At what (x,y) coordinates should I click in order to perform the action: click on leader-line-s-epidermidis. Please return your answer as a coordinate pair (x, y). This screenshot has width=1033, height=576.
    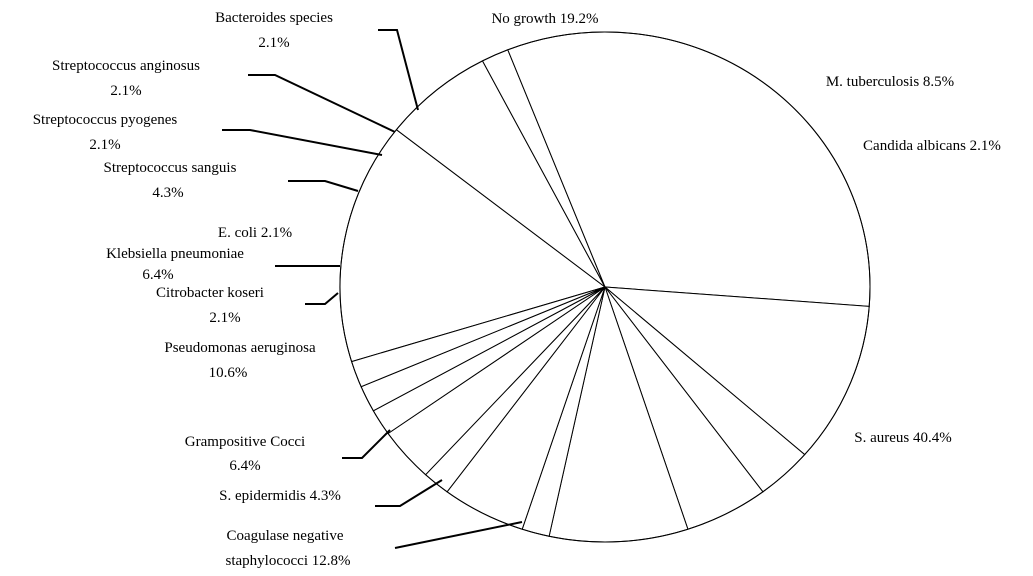
    Looking at the image, I should click on (409, 493).